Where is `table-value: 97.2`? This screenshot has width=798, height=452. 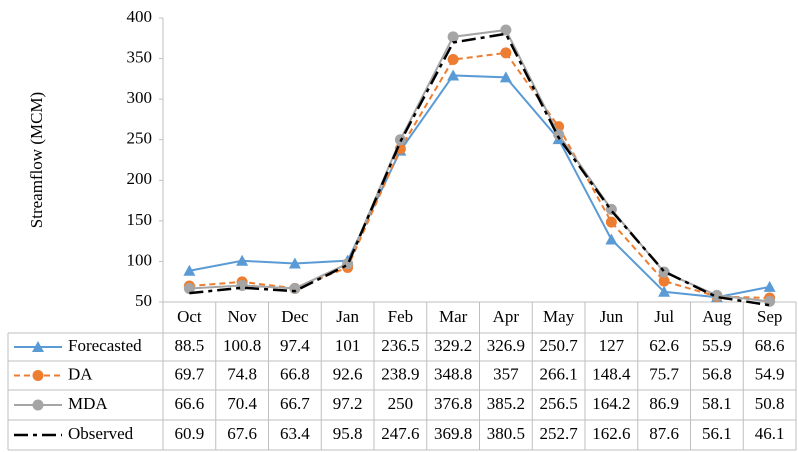
table-value: 97.2 is located at coordinates (348, 403).